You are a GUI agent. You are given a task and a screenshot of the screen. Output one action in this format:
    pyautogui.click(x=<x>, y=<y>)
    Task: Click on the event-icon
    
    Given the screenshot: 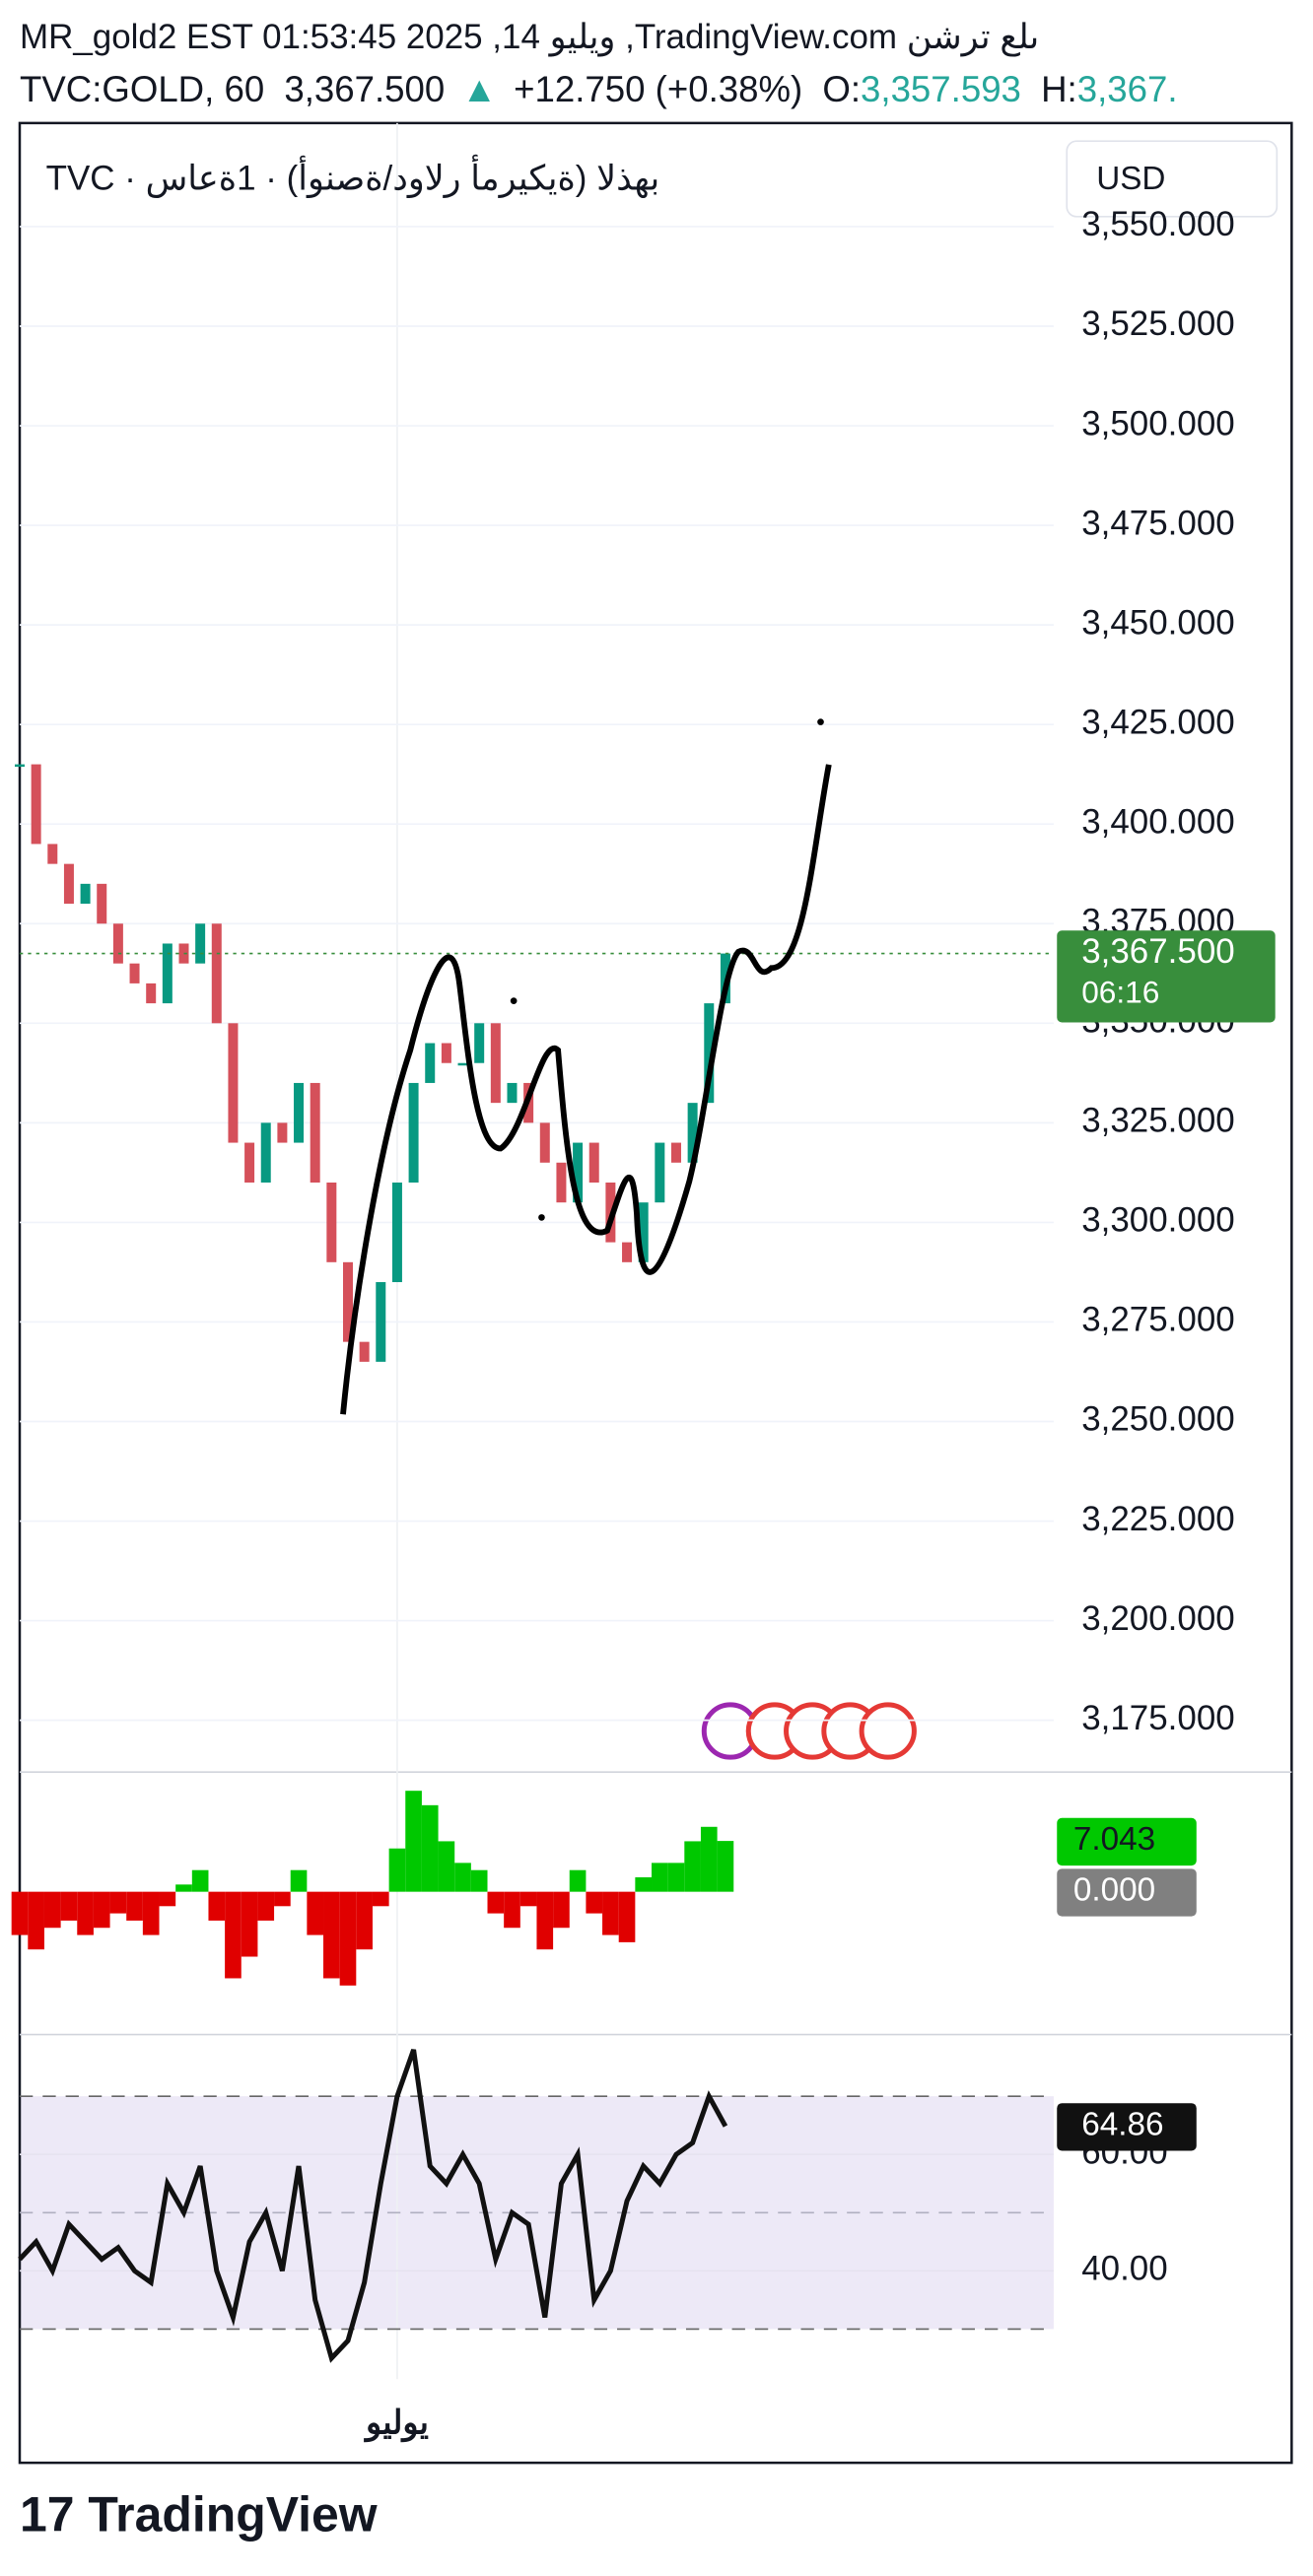 What is the action you would take?
    pyautogui.click(x=888, y=1731)
    